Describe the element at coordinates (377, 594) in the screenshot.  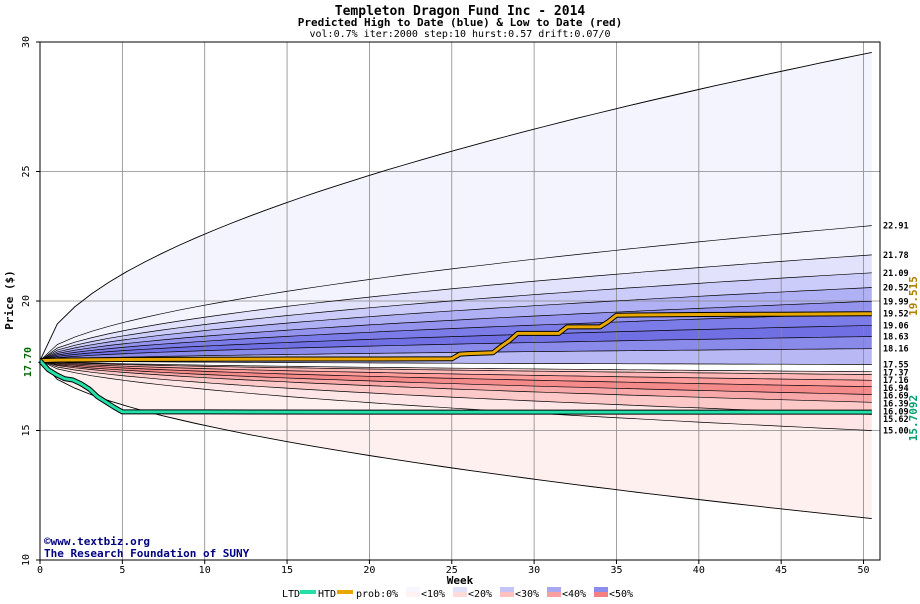
I see `legend-prob-label: prob:0%` at that location.